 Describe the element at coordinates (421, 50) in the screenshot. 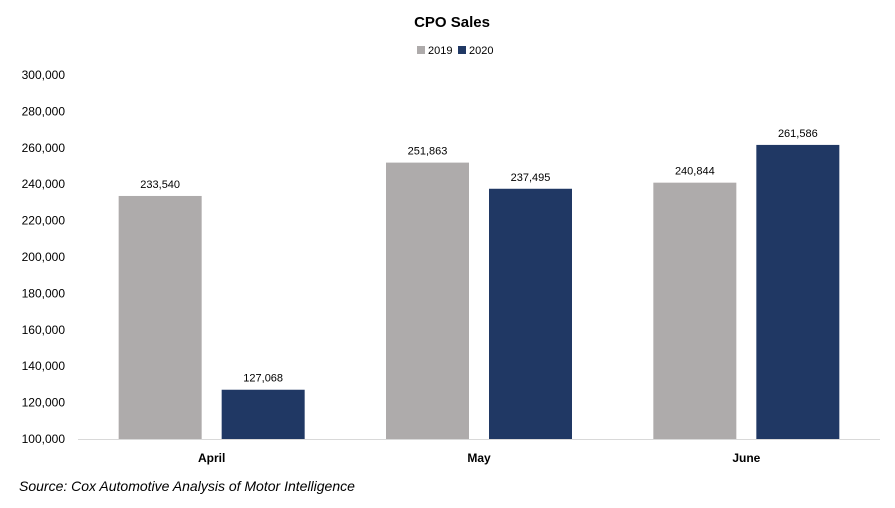

I see `legend-swatch-2019` at that location.